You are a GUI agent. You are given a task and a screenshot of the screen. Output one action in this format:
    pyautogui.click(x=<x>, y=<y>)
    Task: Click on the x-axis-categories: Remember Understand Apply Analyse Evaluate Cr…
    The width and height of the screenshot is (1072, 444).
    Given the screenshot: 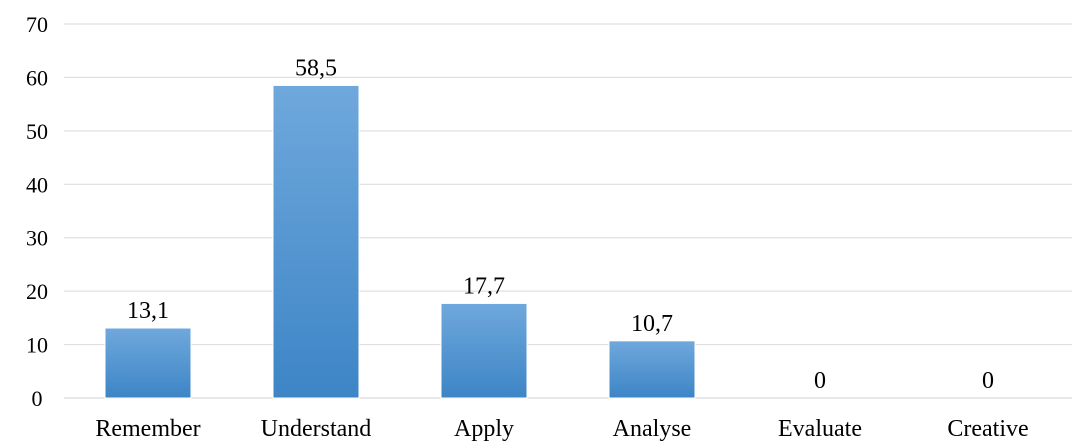 What is the action you would take?
    pyautogui.click(x=561, y=429)
    